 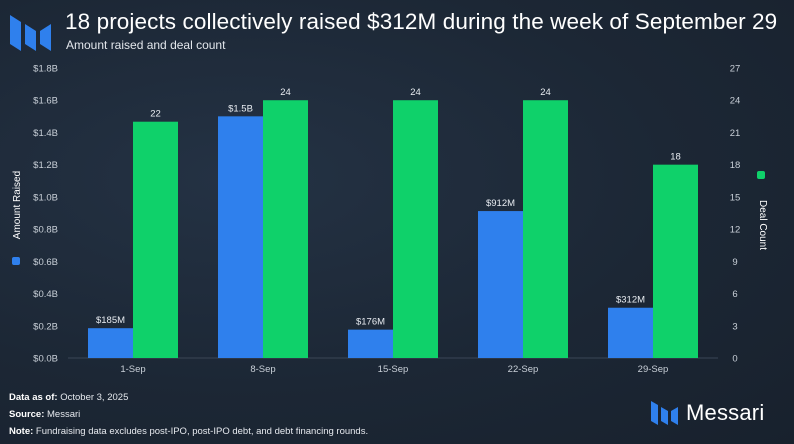 I want to click on deal-count-data-label: 18, so click(x=675, y=157).